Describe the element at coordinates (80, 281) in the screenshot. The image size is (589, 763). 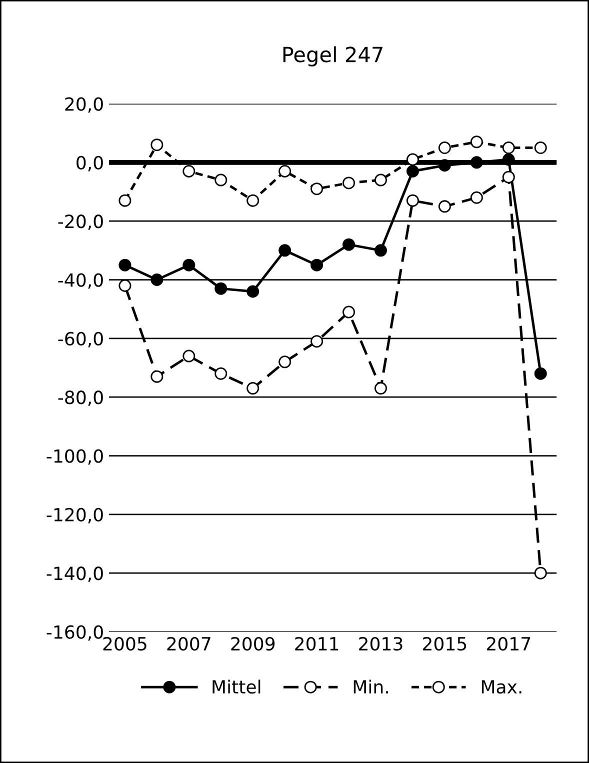
I see `y-tick-label: -40,0` at that location.